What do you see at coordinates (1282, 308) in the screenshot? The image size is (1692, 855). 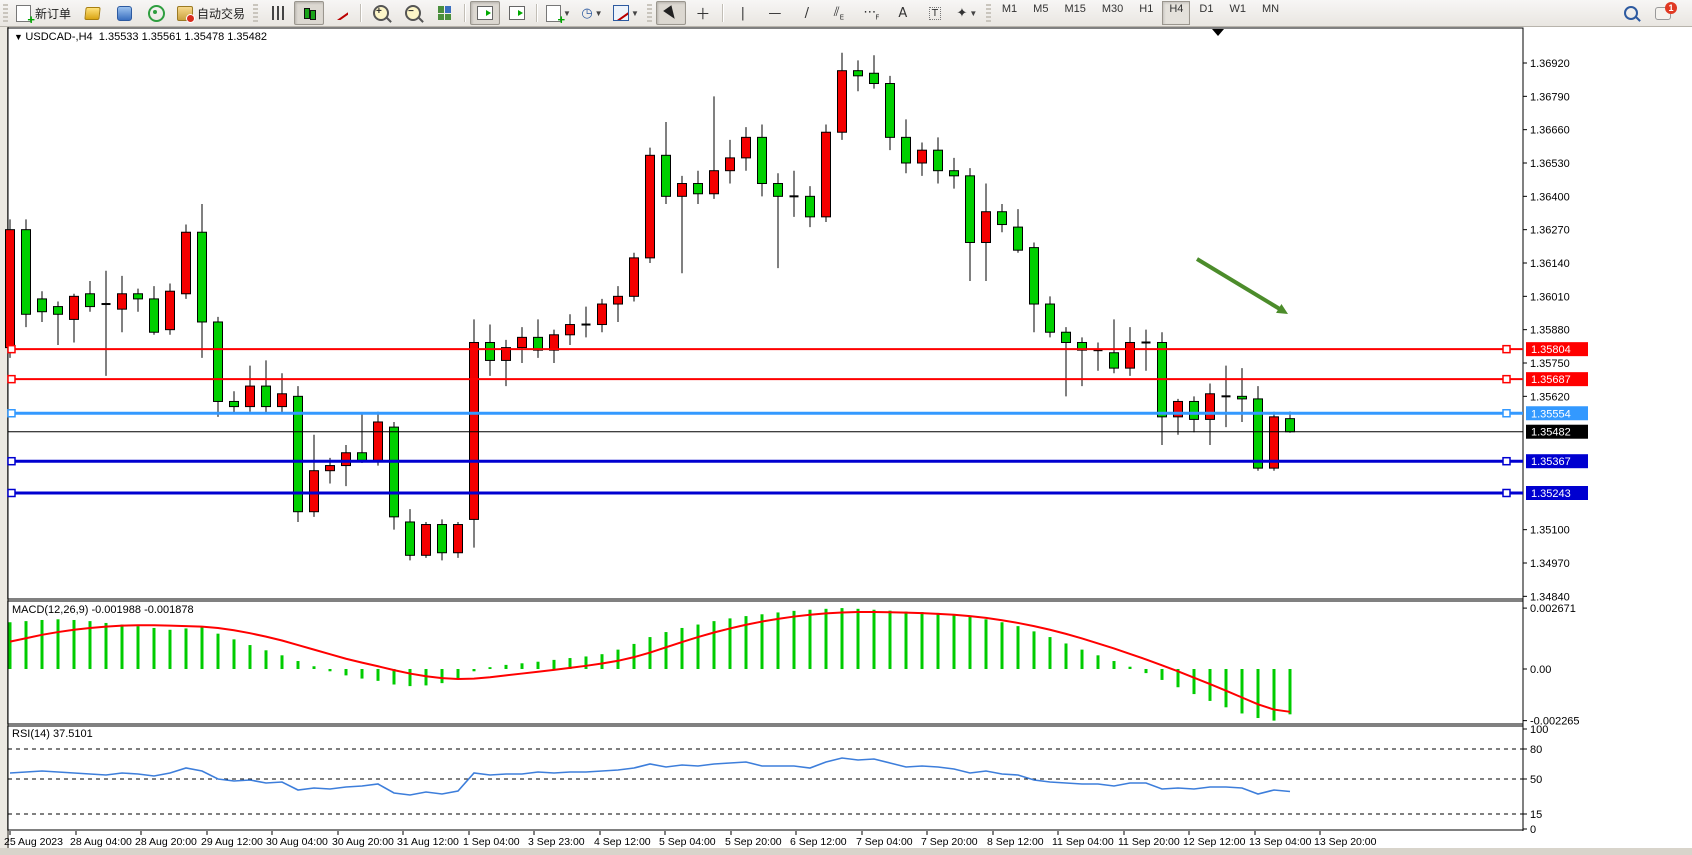 I see `arrow-annotation-head` at bounding box center [1282, 308].